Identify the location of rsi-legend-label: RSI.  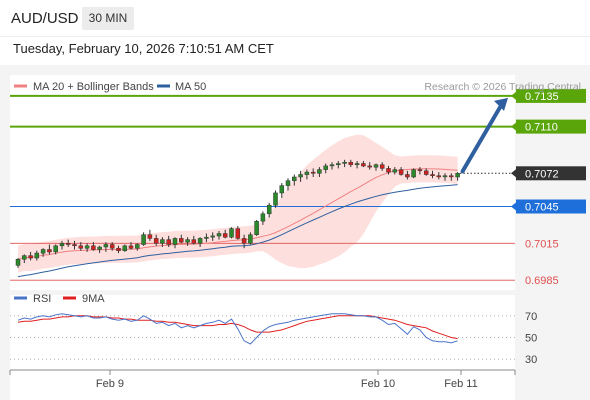
(42, 299).